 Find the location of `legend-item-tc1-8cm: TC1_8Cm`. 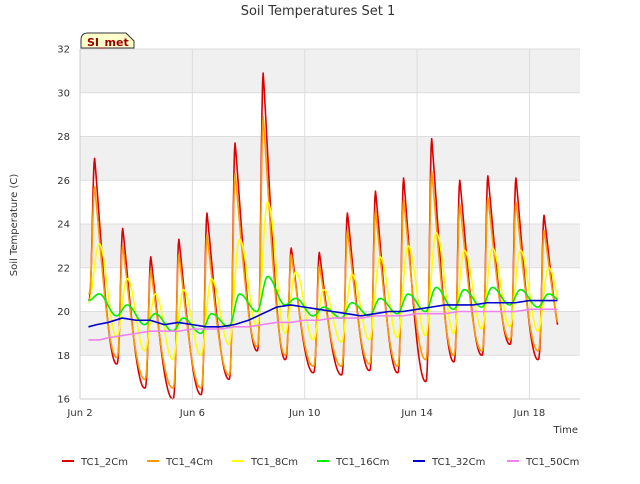

legend-item-tc1-8cm: TC1_8Cm is located at coordinates (265, 462).